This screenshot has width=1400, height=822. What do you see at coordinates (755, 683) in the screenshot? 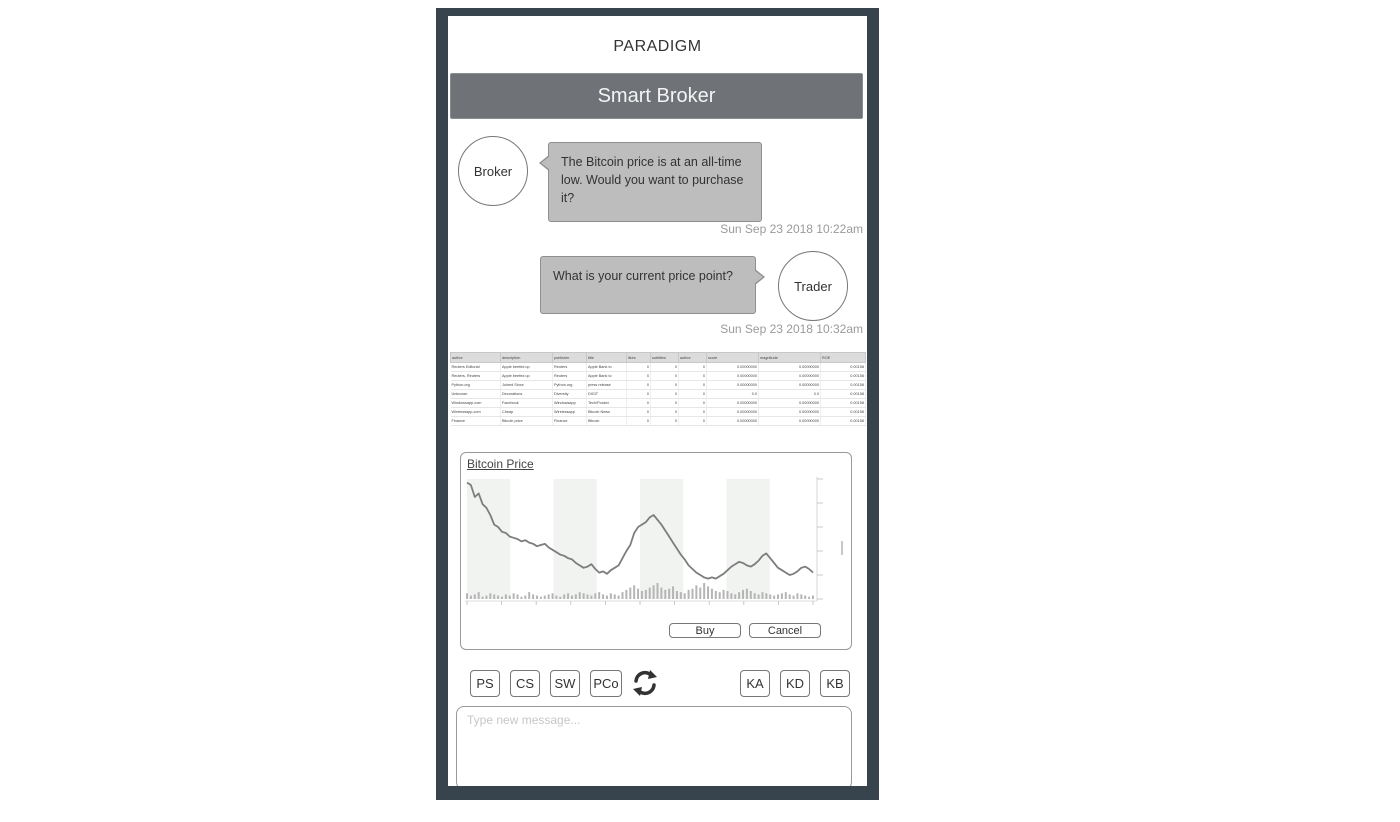
I see `ka-button: KA` at bounding box center [755, 683].